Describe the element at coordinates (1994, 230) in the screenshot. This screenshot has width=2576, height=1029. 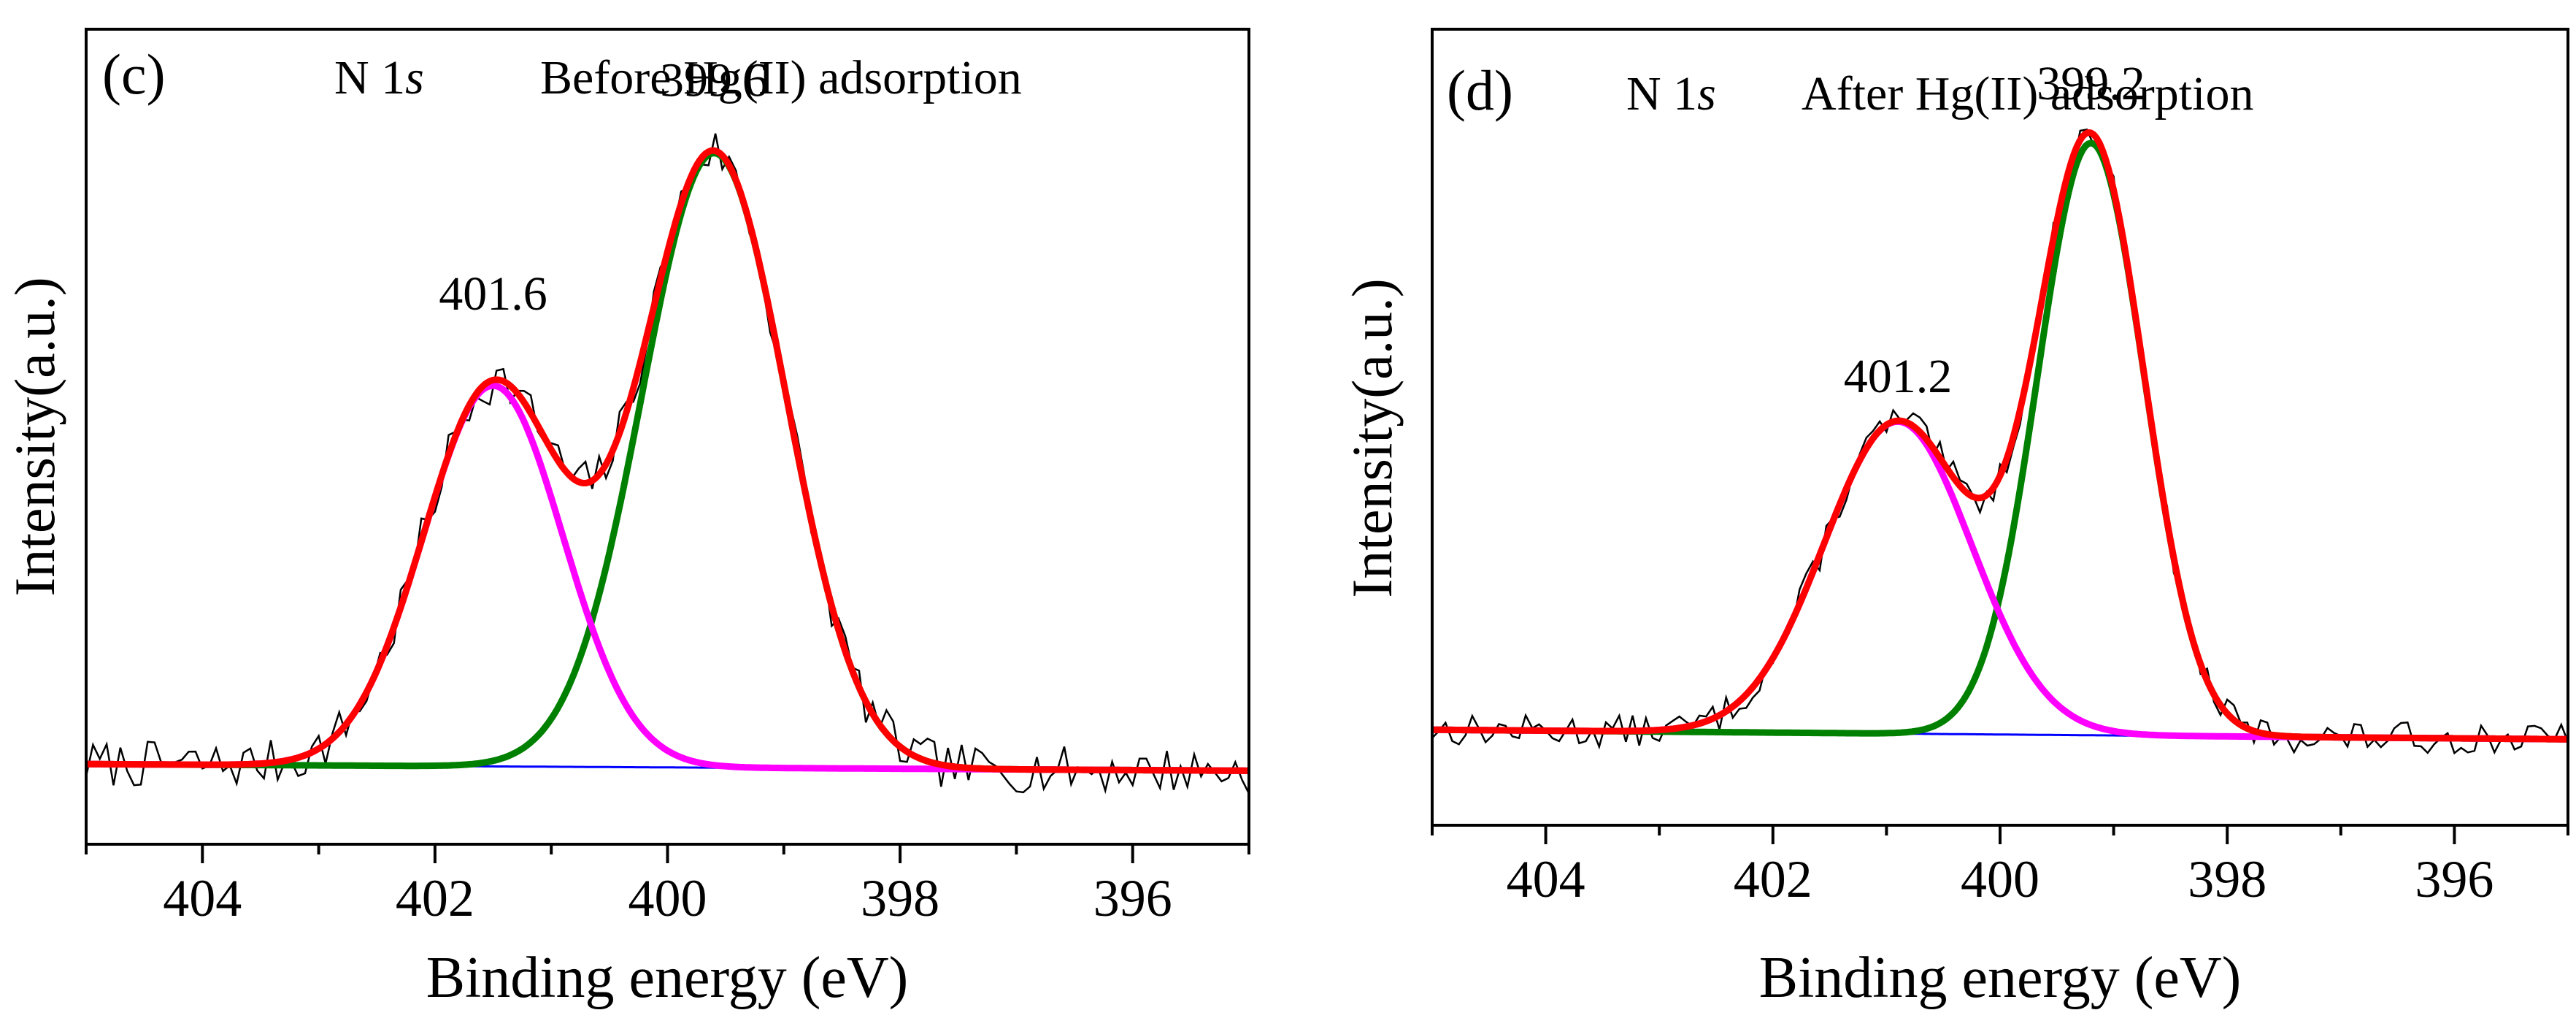
I see `peak-labels-d: 399.2 401.2` at that location.